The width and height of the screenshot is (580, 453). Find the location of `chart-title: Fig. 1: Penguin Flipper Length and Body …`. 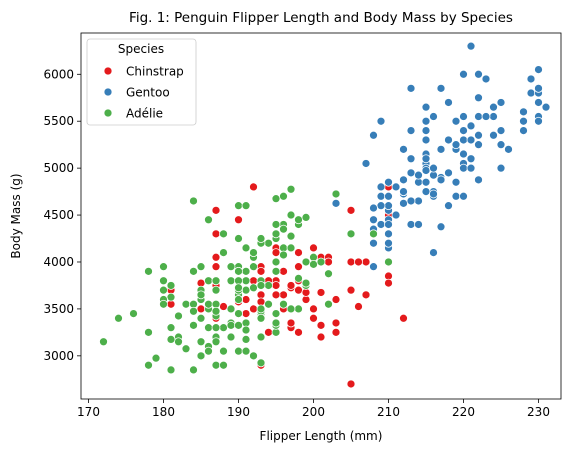

chart-title: Fig. 1: Penguin Flipper Length and Body … is located at coordinates (321, 18).